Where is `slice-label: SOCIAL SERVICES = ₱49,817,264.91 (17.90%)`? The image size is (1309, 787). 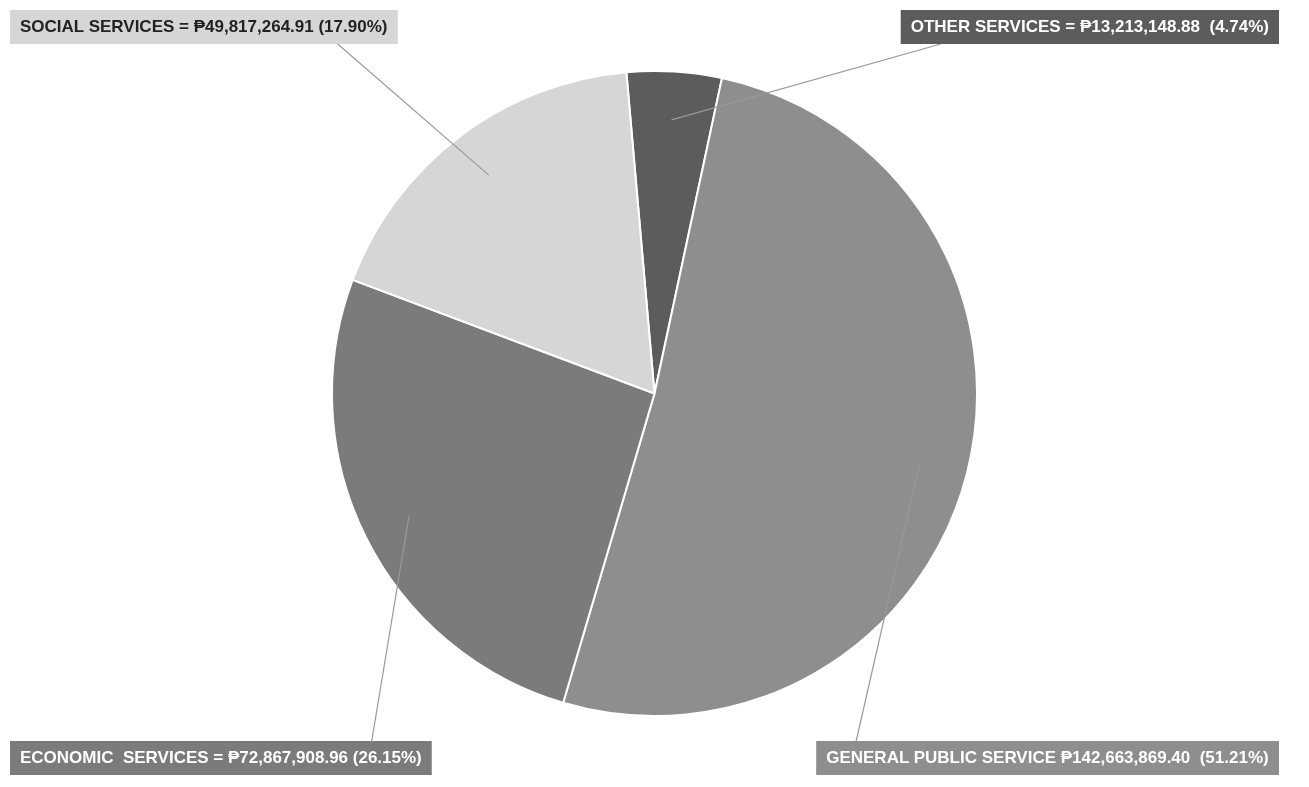 slice-label: SOCIAL SERVICES = ₱49,817,264.91 (17.90%) is located at coordinates (204, 26).